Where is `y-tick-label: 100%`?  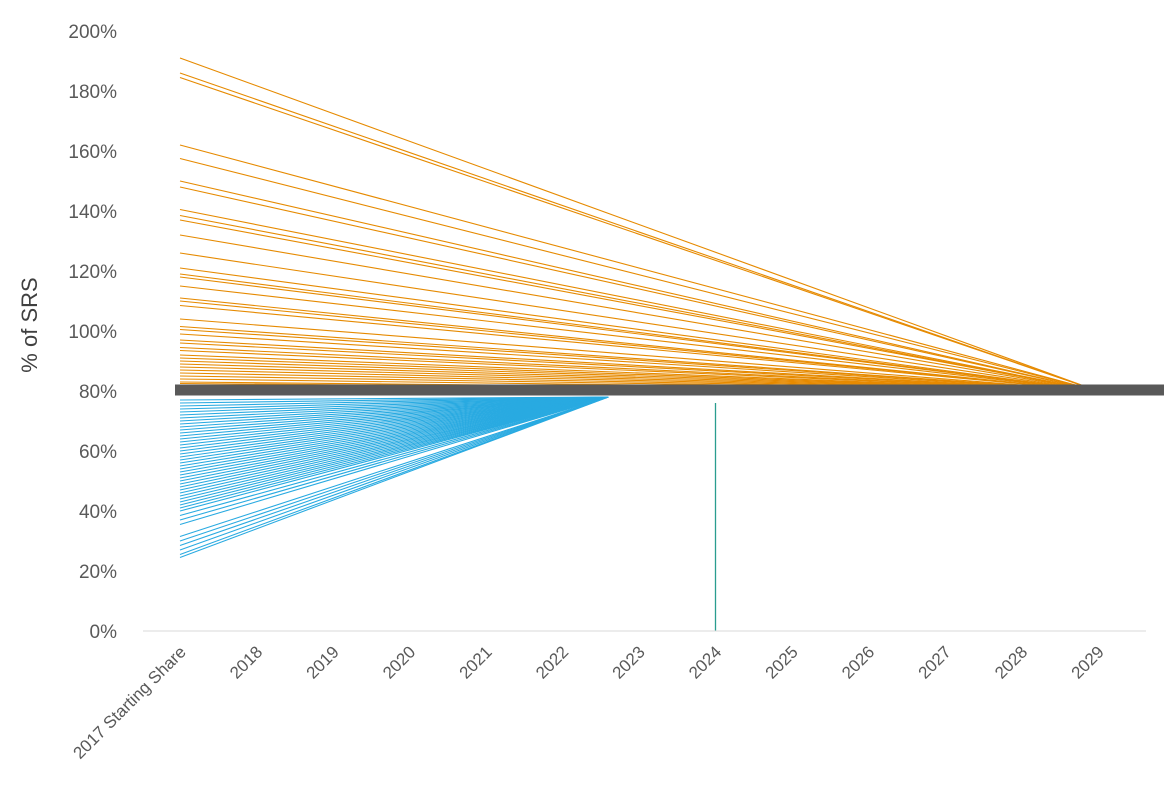 y-tick-label: 100% is located at coordinates (92, 332).